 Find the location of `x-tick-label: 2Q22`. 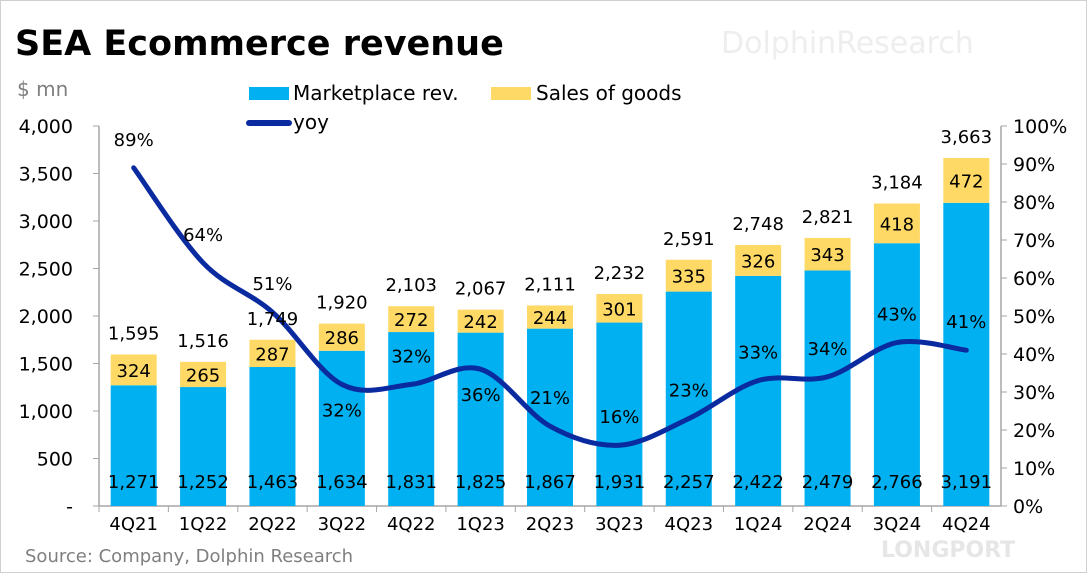

x-tick-label: 2Q22 is located at coordinates (272, 524).